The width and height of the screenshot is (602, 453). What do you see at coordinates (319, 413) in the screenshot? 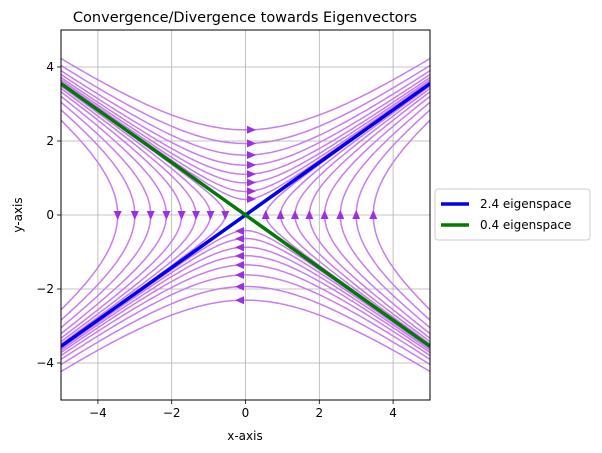
I see `x-tick-label: 2` at bounding box center [319, 413].